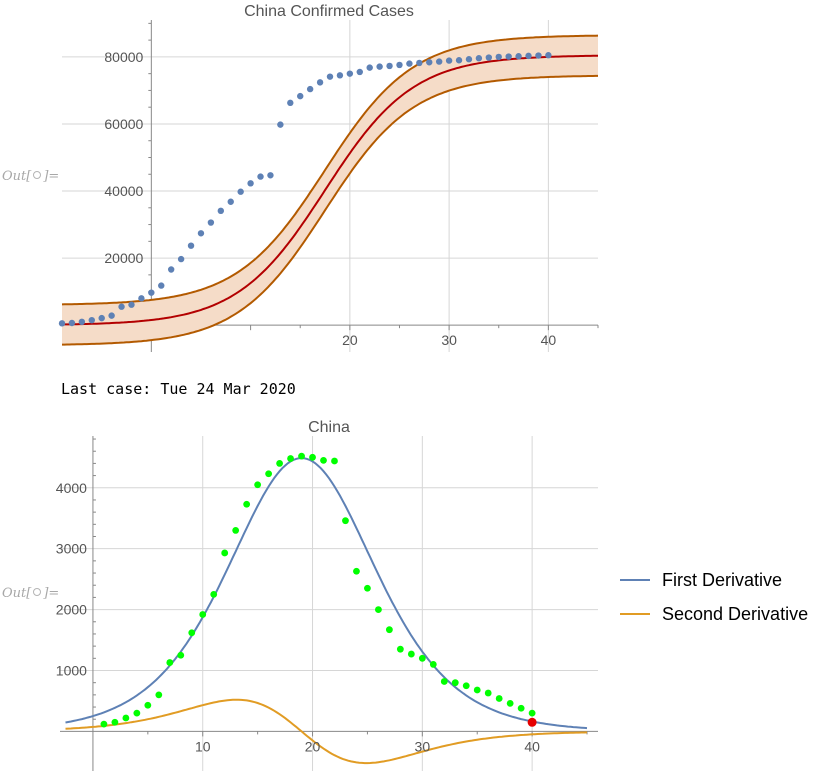  I want to click on legend-label-second: Second Derivative, so click(735, 613).